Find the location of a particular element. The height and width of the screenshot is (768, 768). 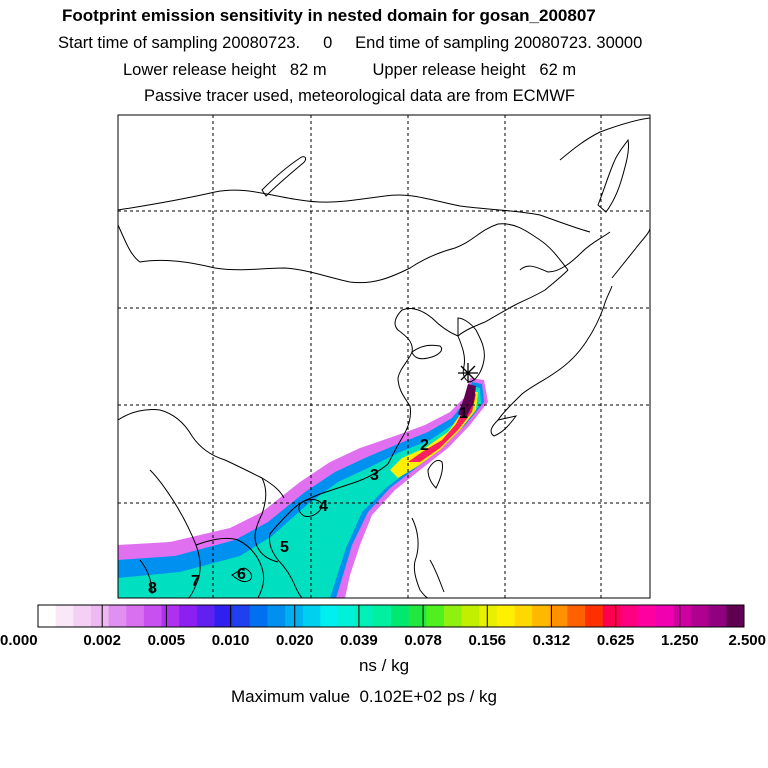

footprint-plume is located at coordinates (303, 488).